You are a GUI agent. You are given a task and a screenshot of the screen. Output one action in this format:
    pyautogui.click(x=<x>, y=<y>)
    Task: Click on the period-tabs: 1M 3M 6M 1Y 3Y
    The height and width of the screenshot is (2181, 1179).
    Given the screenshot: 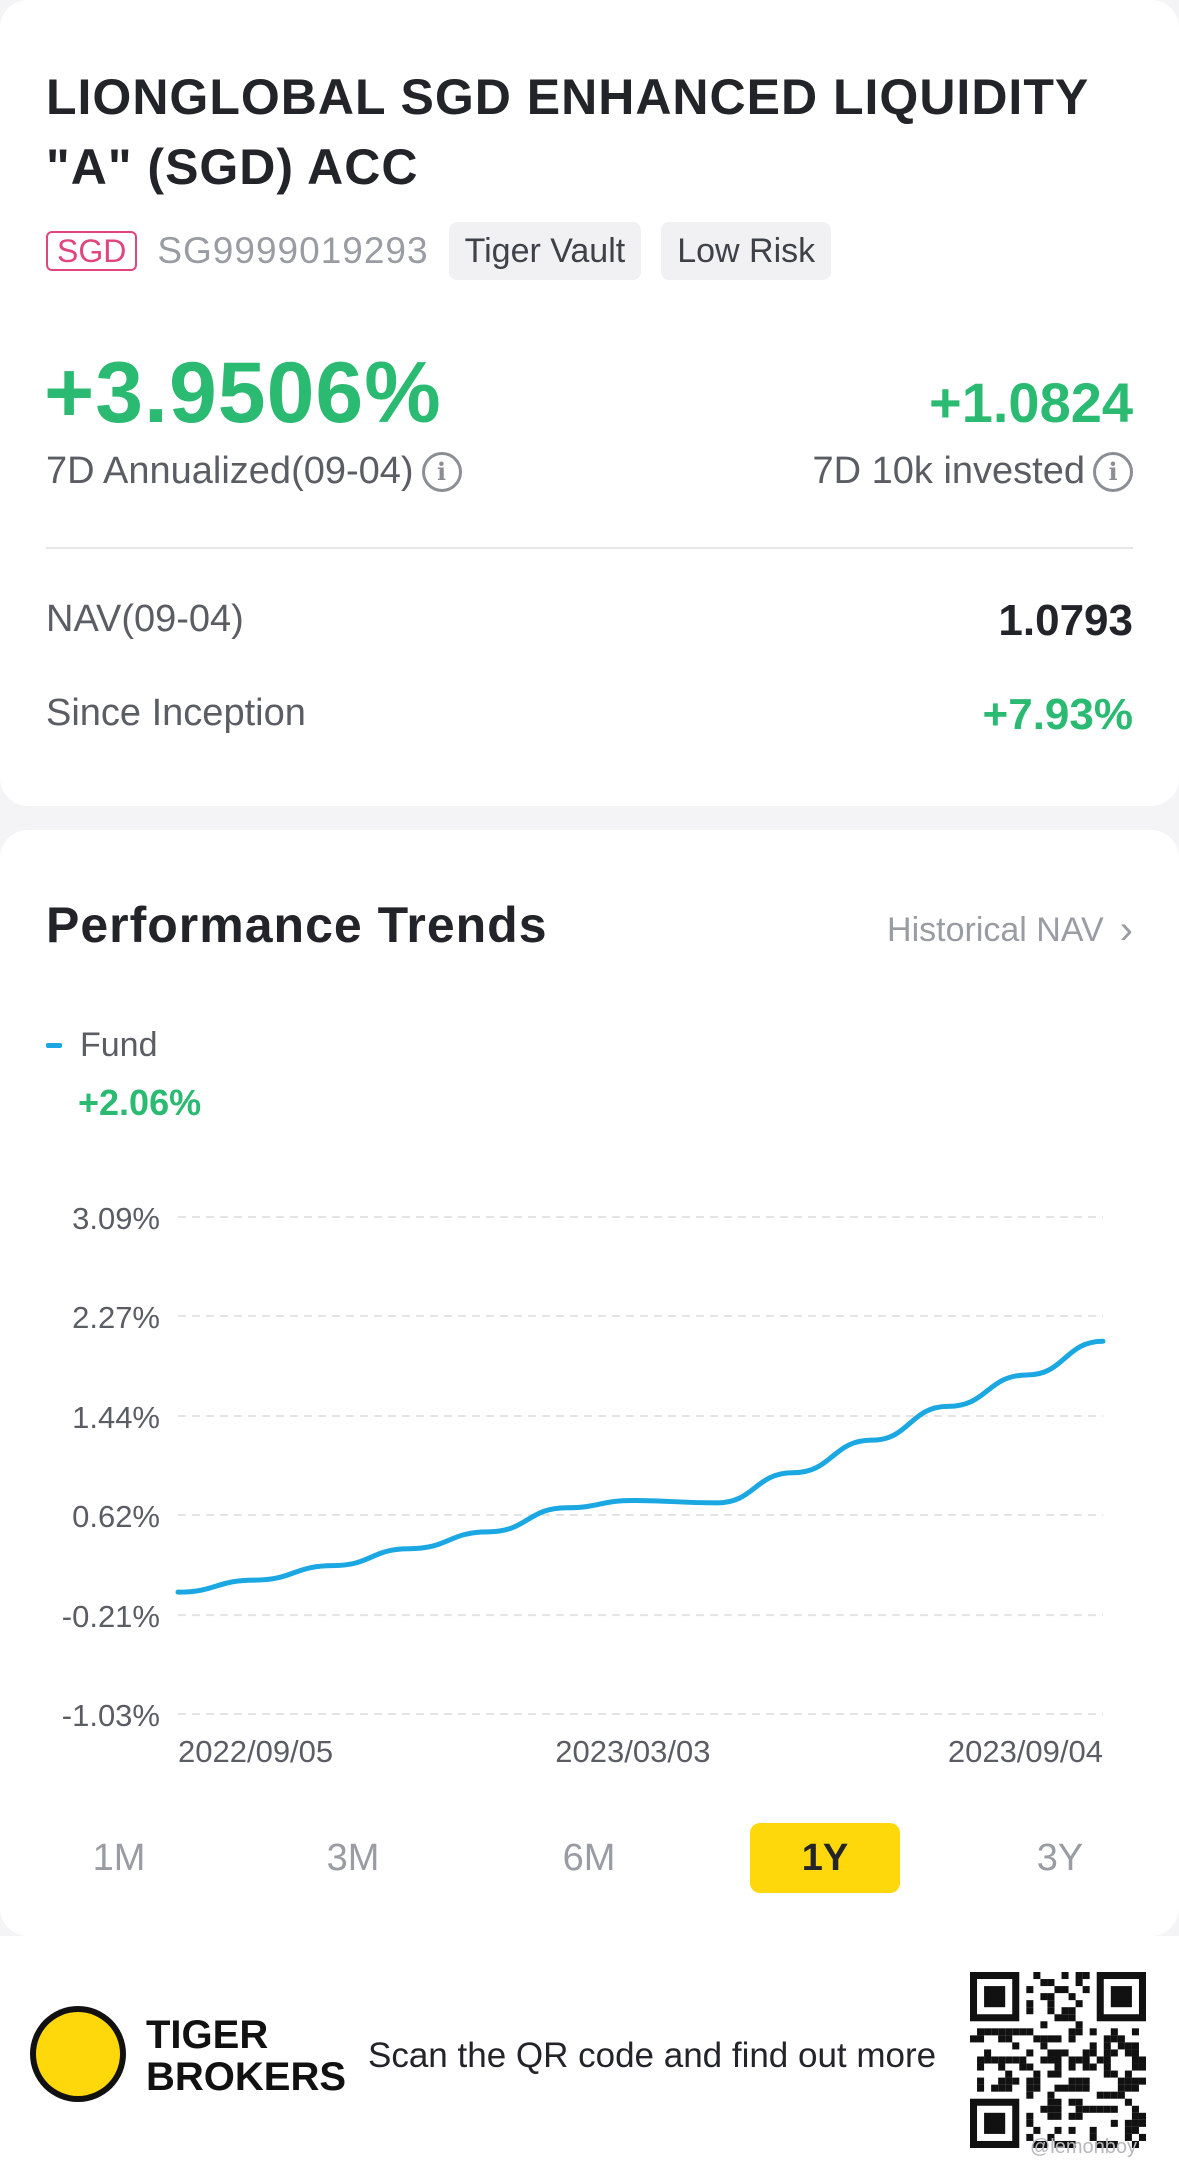 What is the action you would take?
    pyautogui.click(x=589, y=1858)
    